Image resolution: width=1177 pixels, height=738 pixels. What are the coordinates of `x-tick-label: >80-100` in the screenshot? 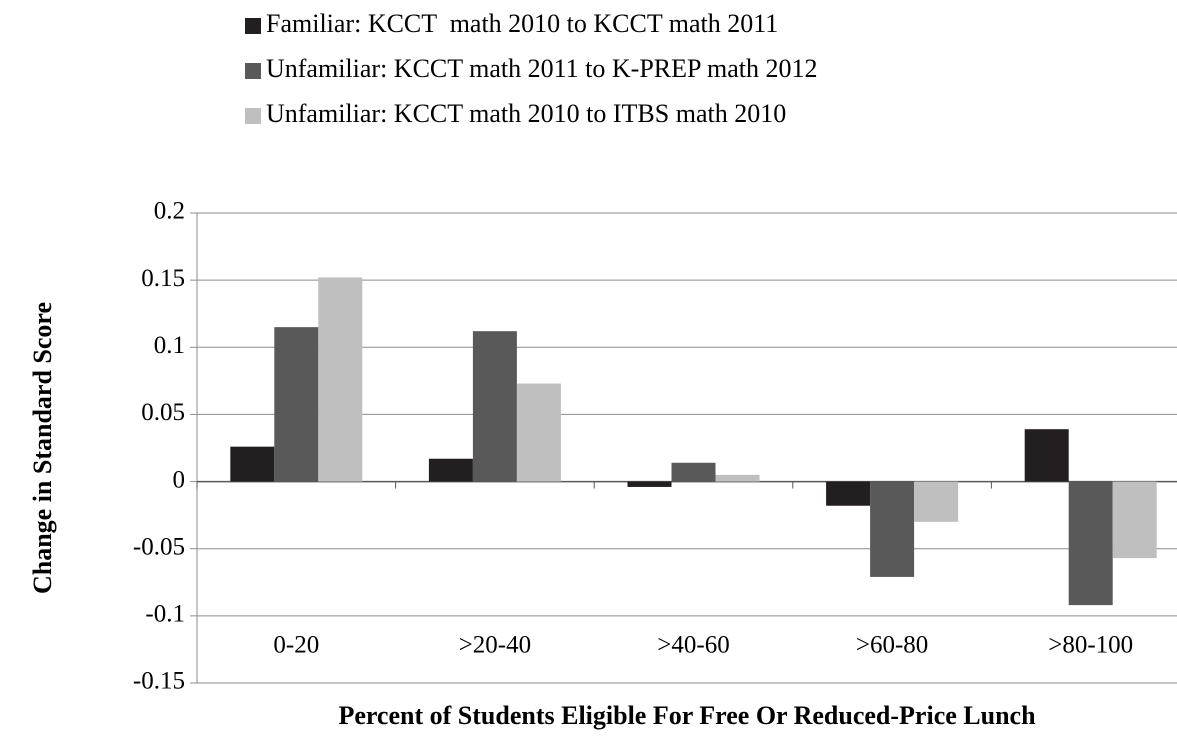 It's located at (1090, 645).